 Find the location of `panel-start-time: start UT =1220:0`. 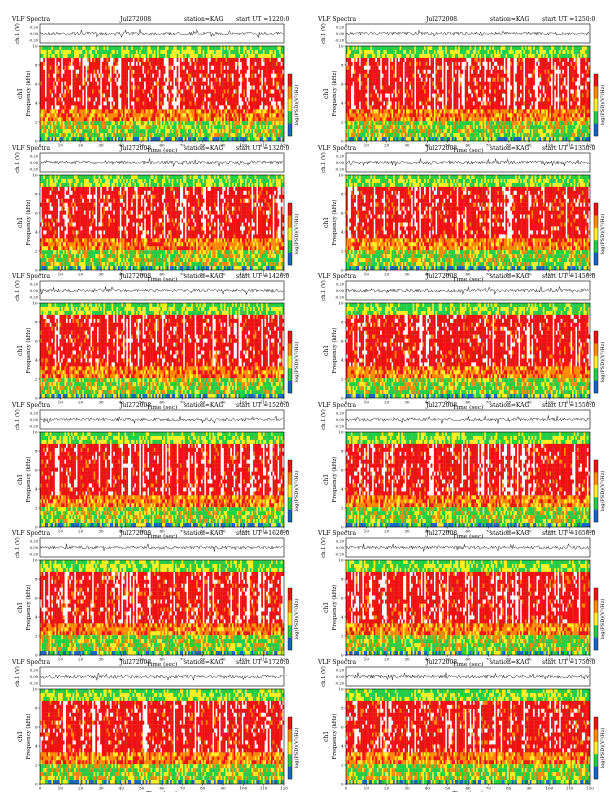

panel-start-time: start UT =1220:0 is located at coordinates (263, 19).